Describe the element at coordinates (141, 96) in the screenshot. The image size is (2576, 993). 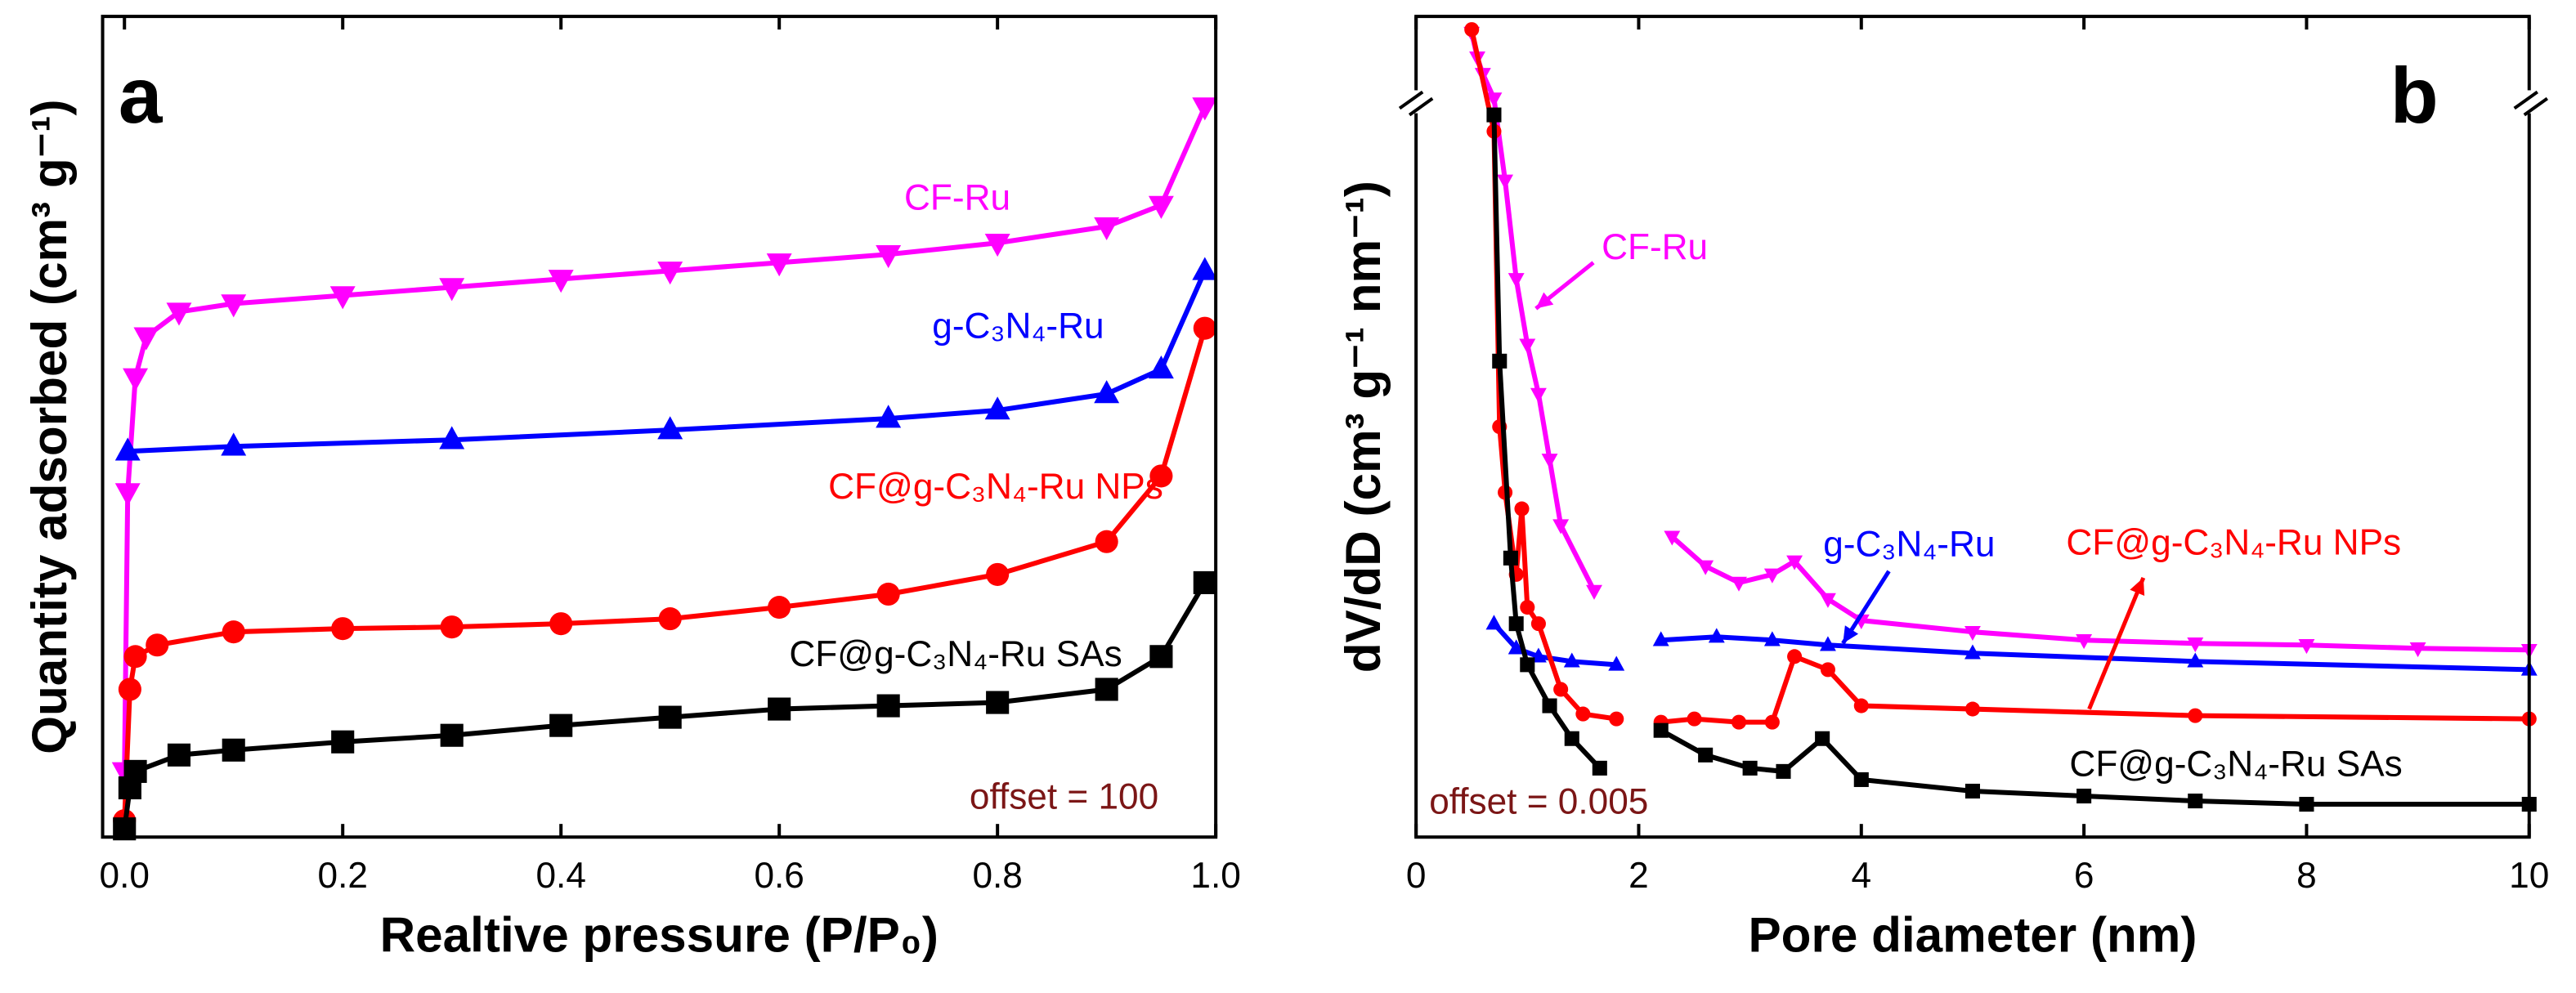
I see `panel-label: a` at that location.